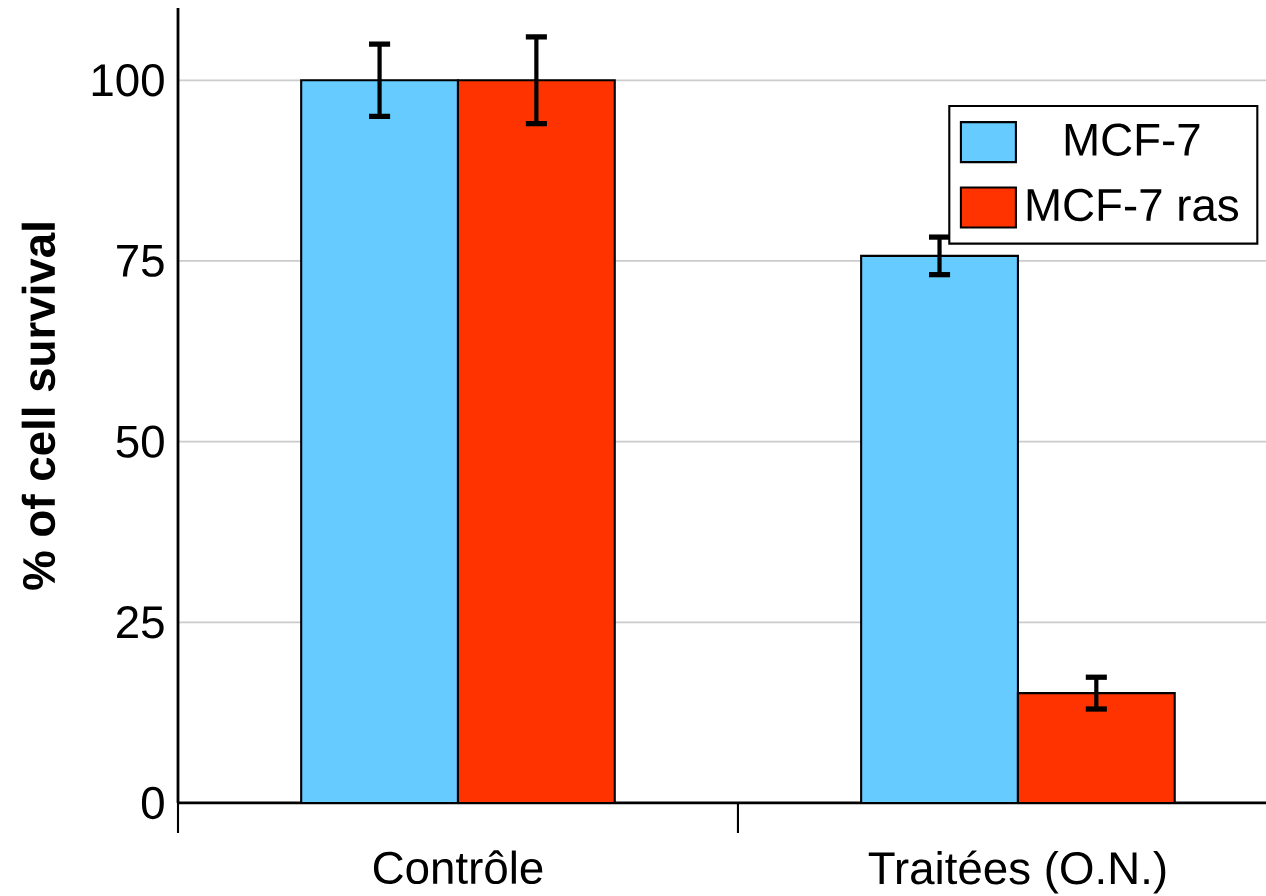 This screenshot has width=1266, height=896. What do you see at coordinates (140, 261) in the screenshot?
I see `y-tick-label: 75` at bounding box center [140, 261].